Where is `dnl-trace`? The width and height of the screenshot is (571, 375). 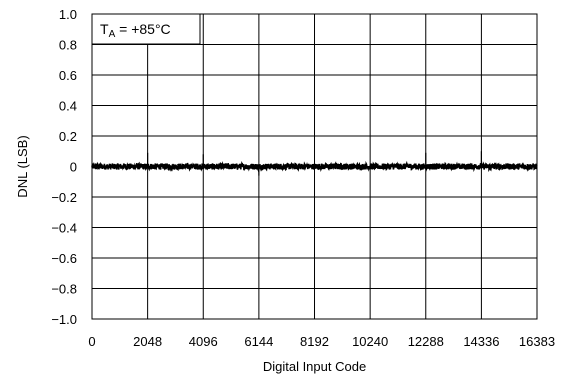
dnl-trace is located at coordinates (314, 166).